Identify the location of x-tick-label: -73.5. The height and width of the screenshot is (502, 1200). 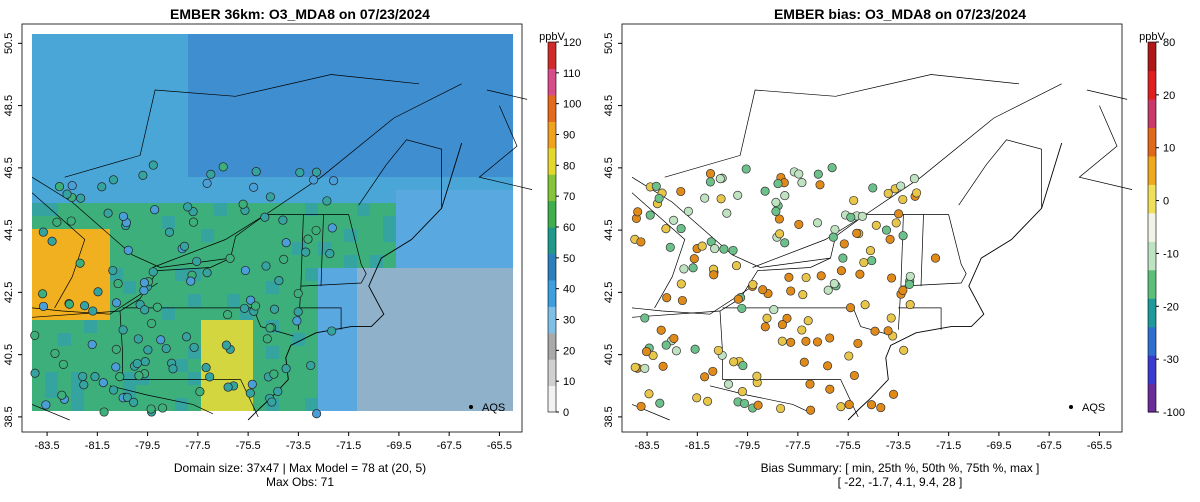
(898, 446).